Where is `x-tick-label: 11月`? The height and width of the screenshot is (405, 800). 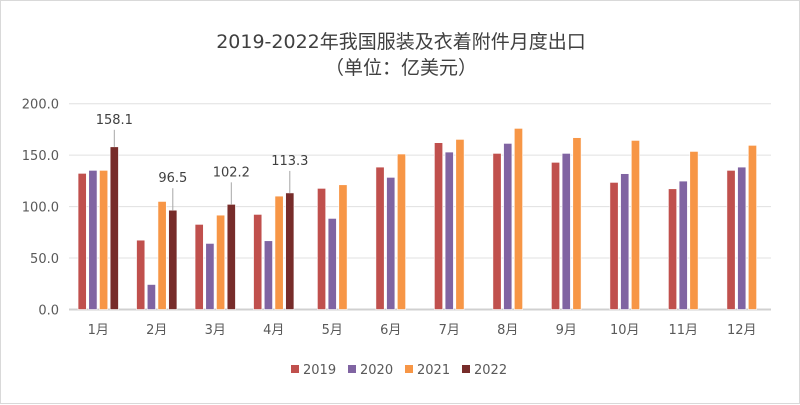 x-tick-label: 11月 is located at coordinates (683, 330).